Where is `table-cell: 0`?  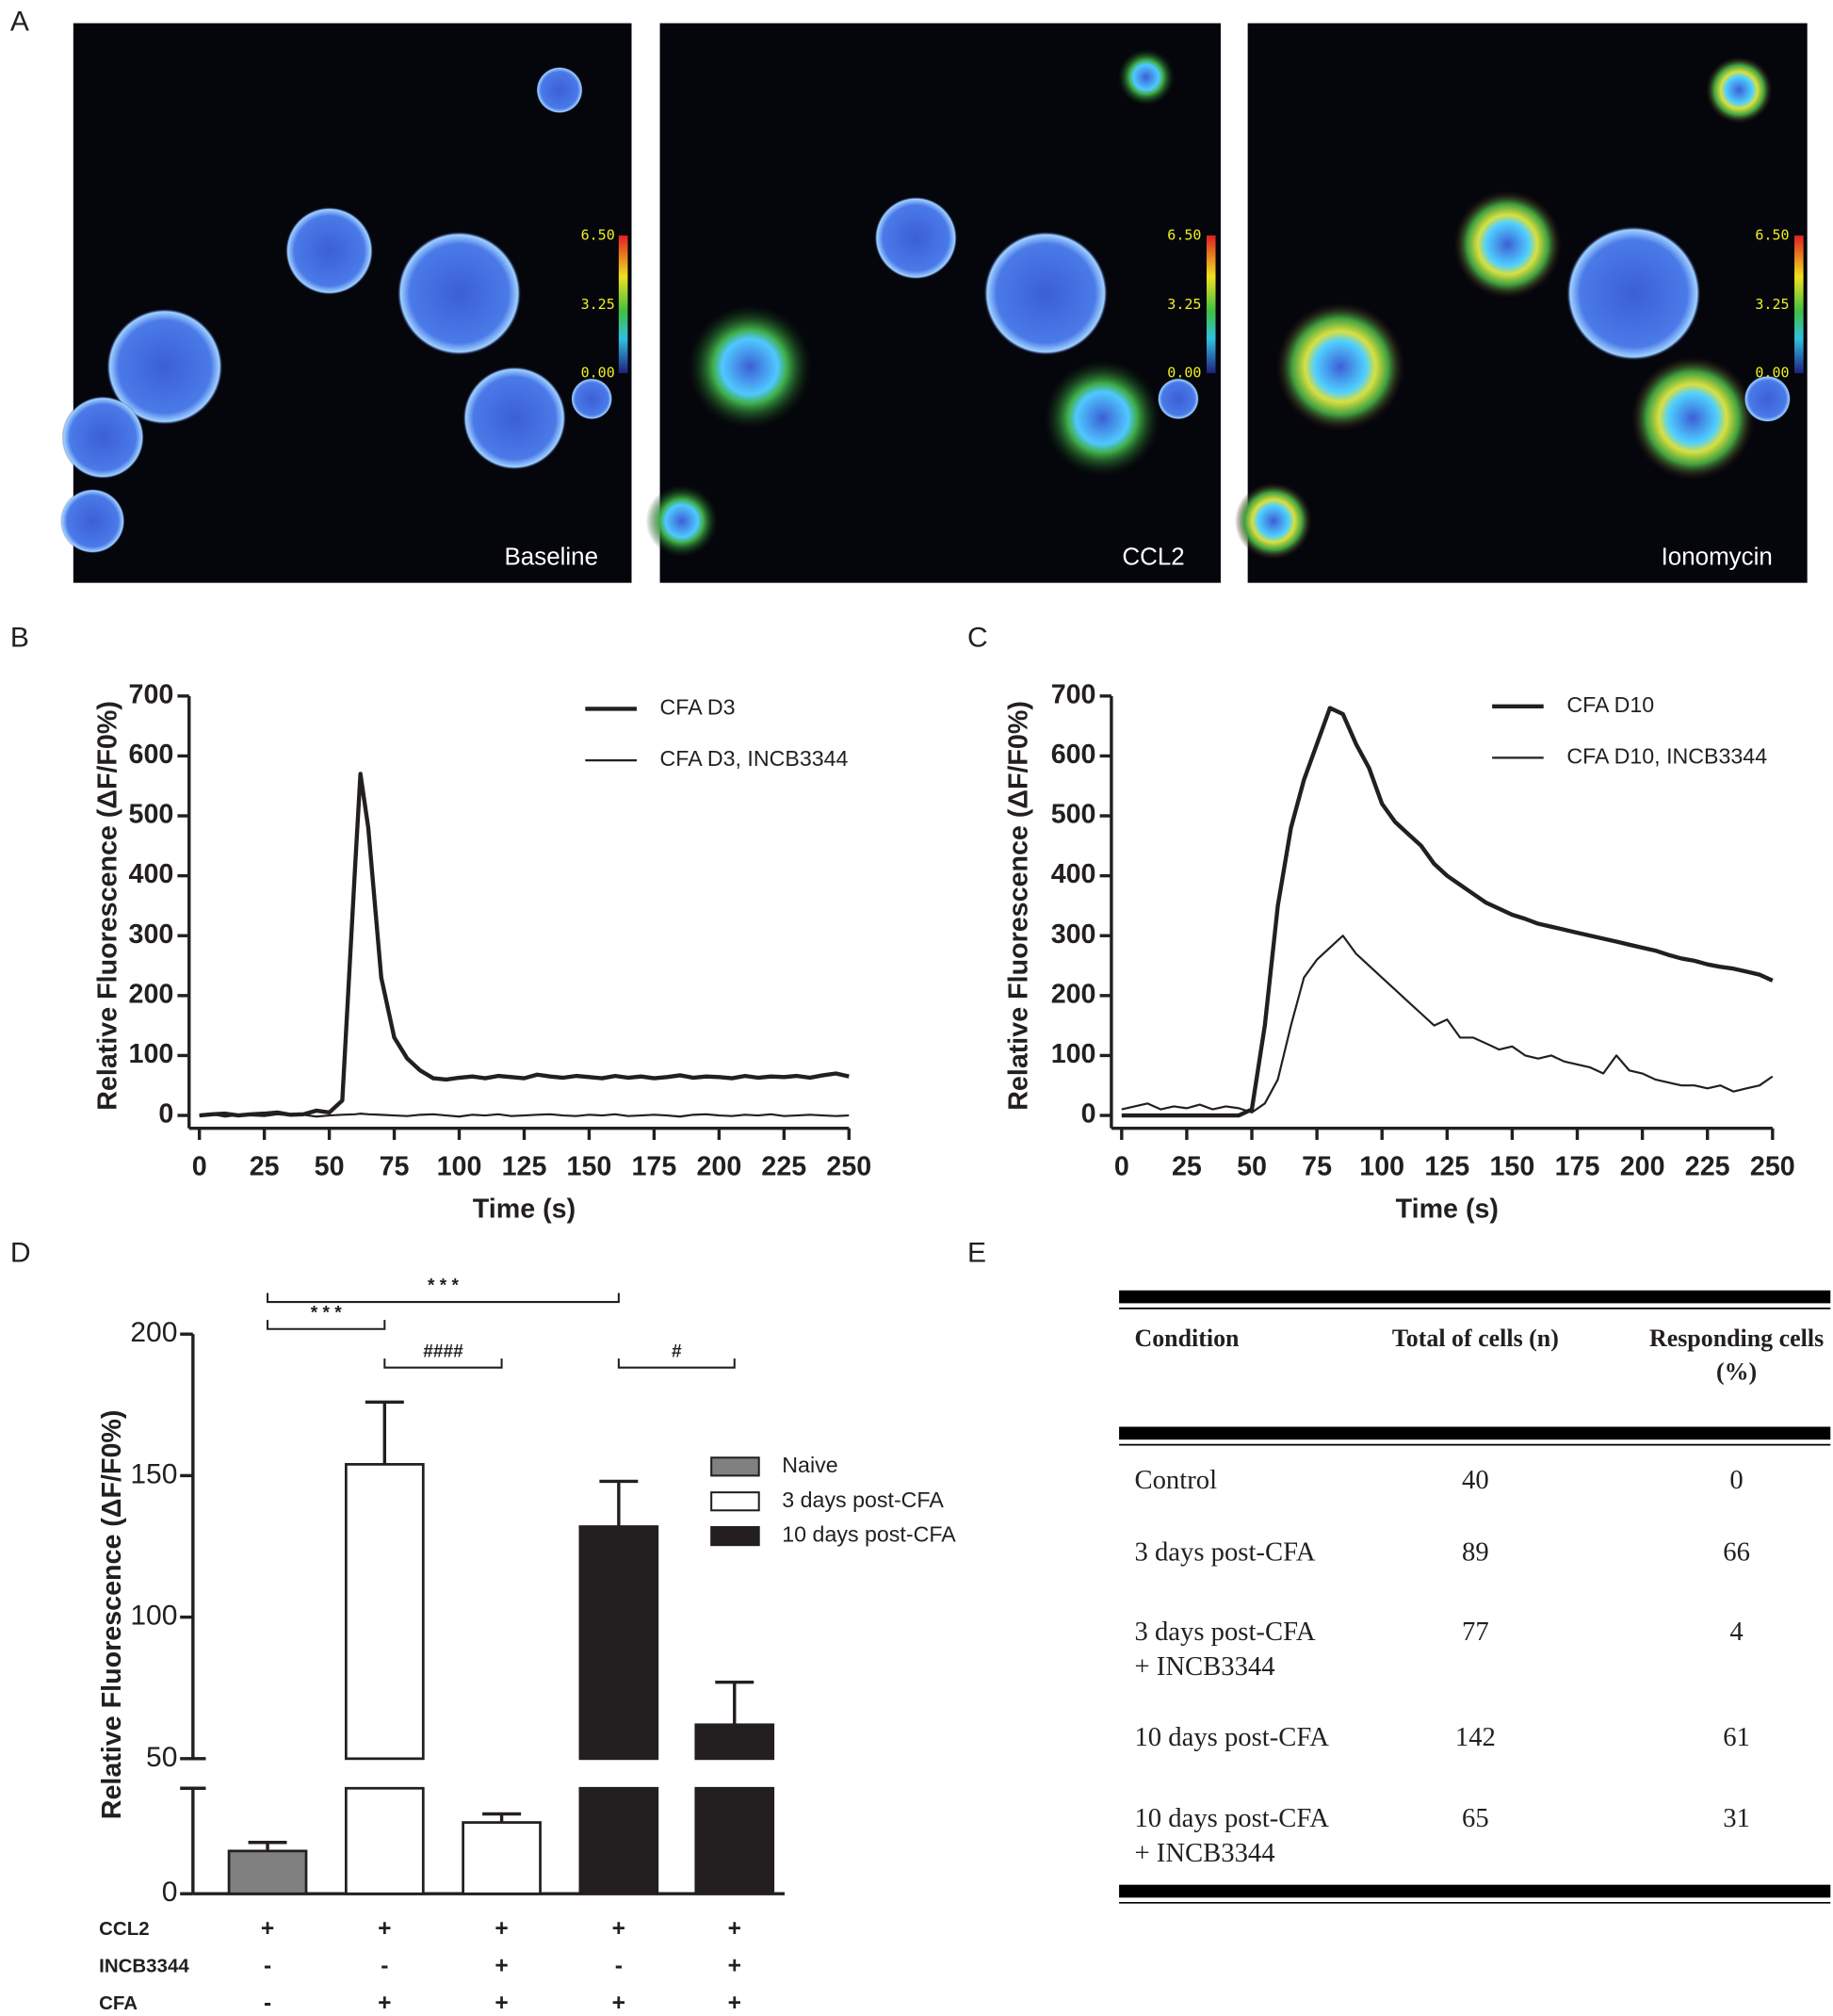 table-cell: 0 is located at coordinates (1736, 1480).